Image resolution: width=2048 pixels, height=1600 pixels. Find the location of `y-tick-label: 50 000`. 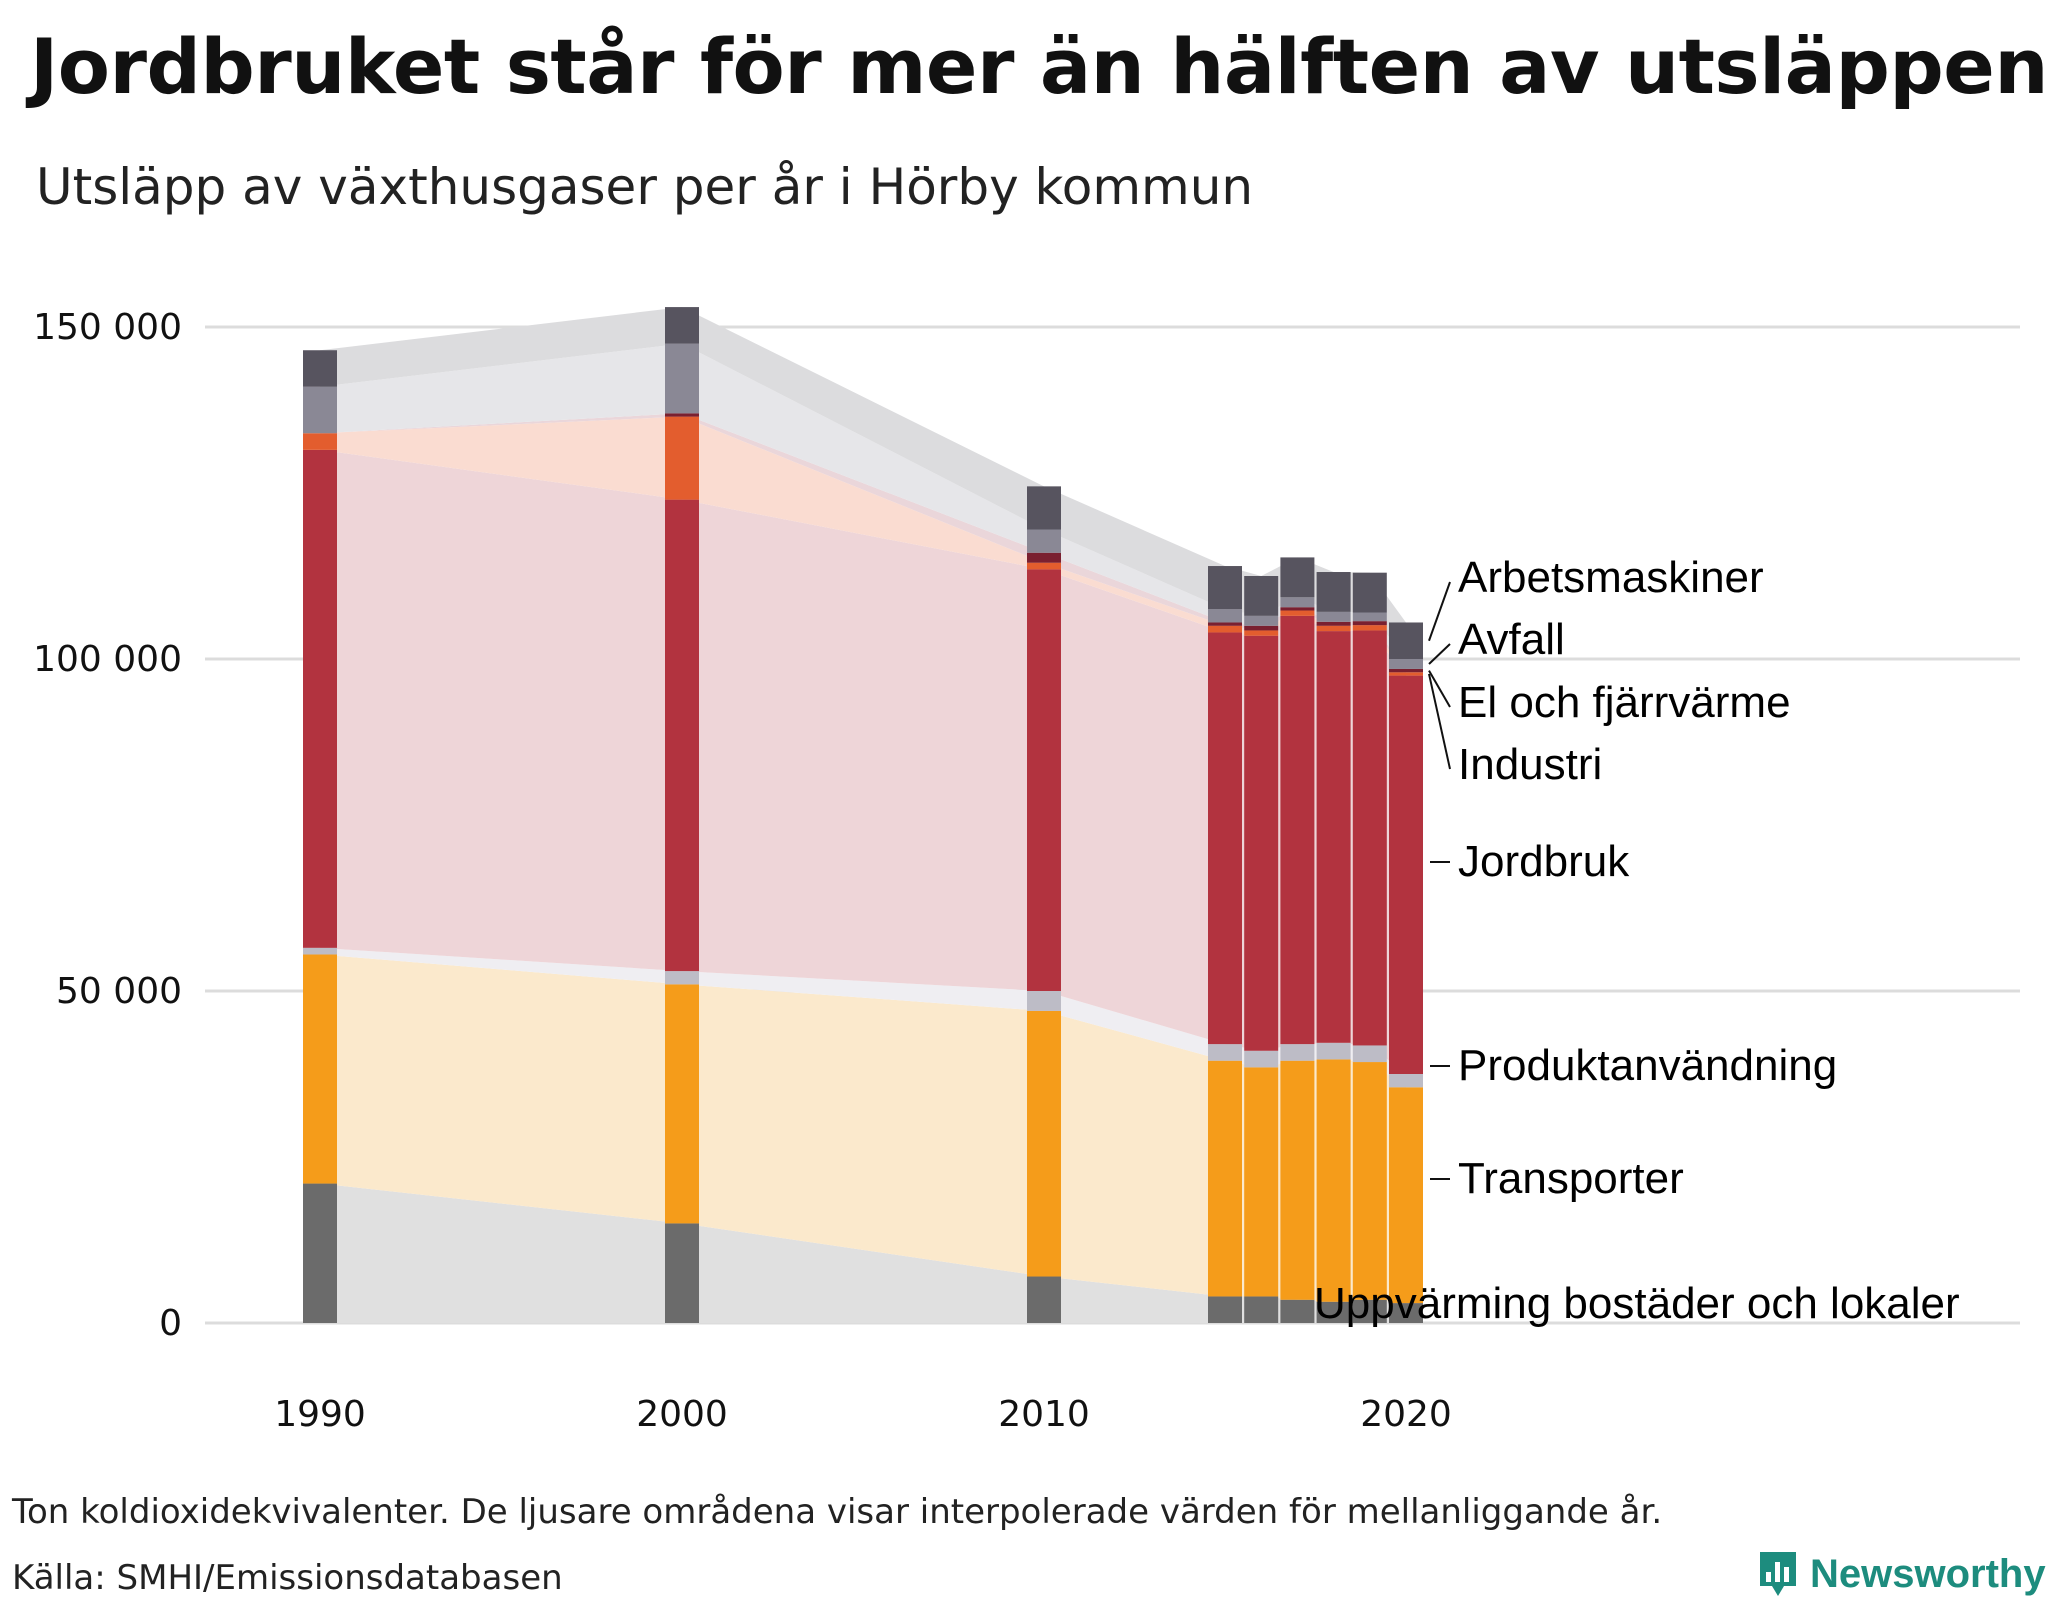

y-tick-label: 50 000 is located at coordinates (119, 991).